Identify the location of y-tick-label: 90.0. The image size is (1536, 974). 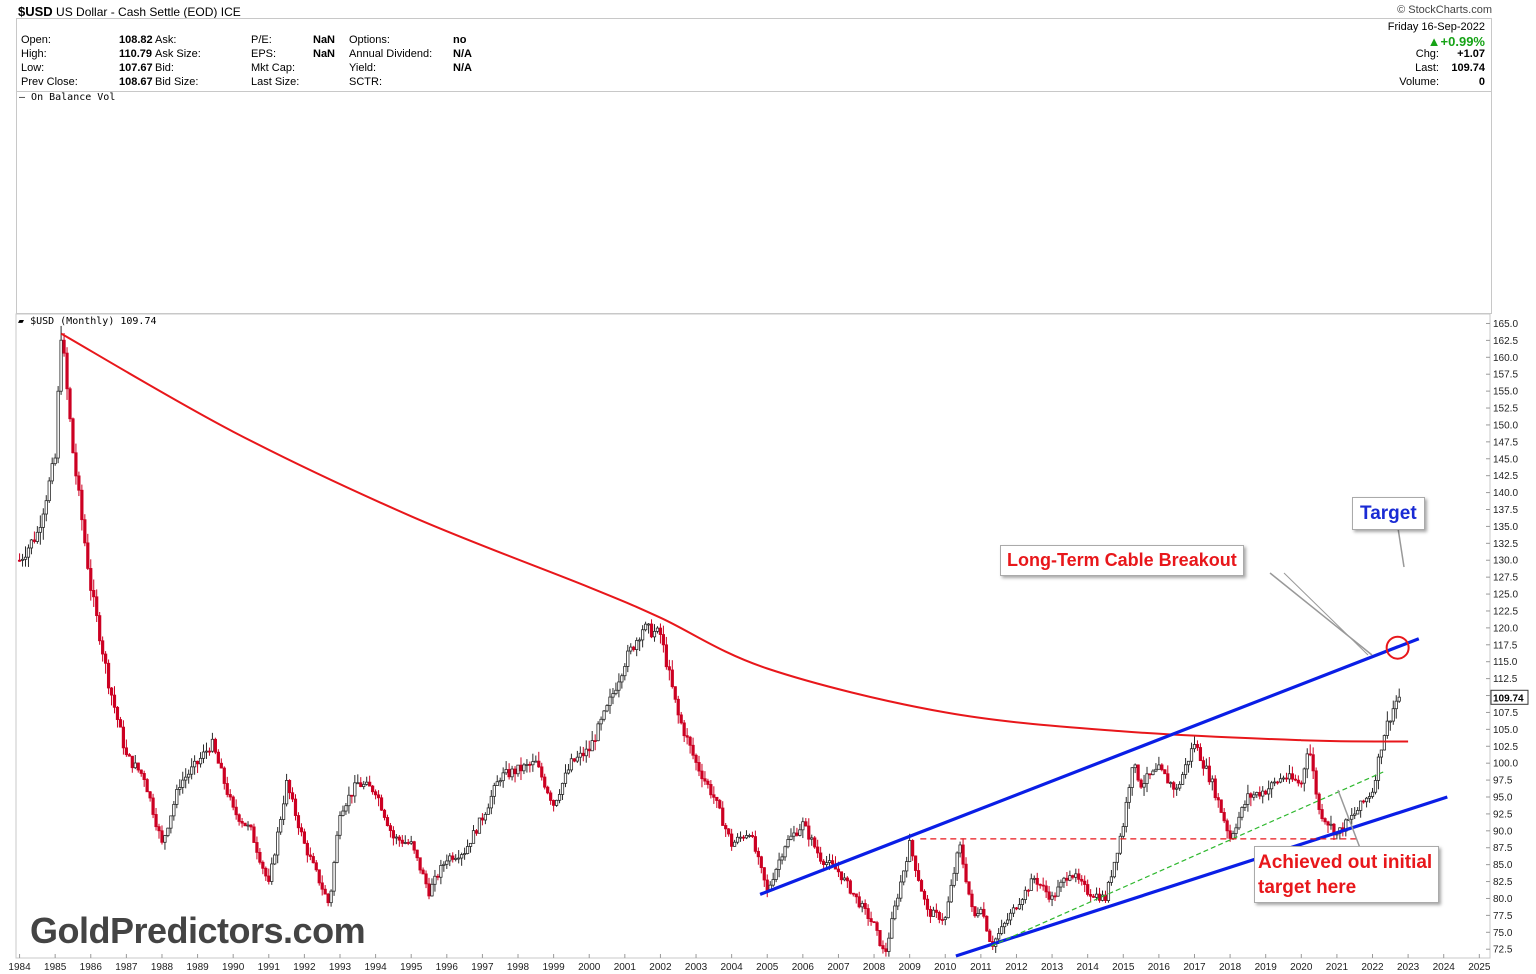
(1503, 831).